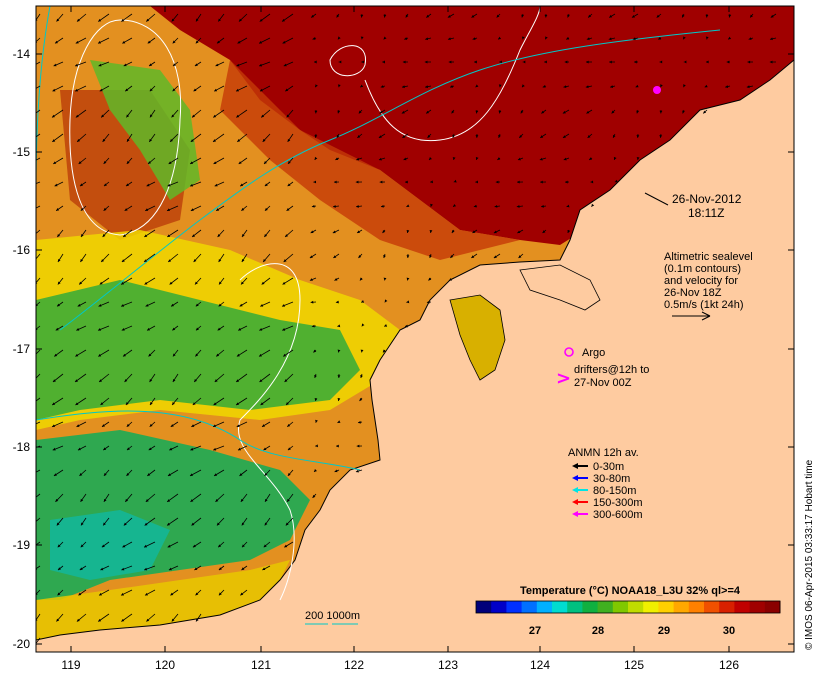 This screenshot has width=820, height=680. Describe the element at coordinates (354, 665) in the screenshot. I see `lon-tick-label: 122` at that location.